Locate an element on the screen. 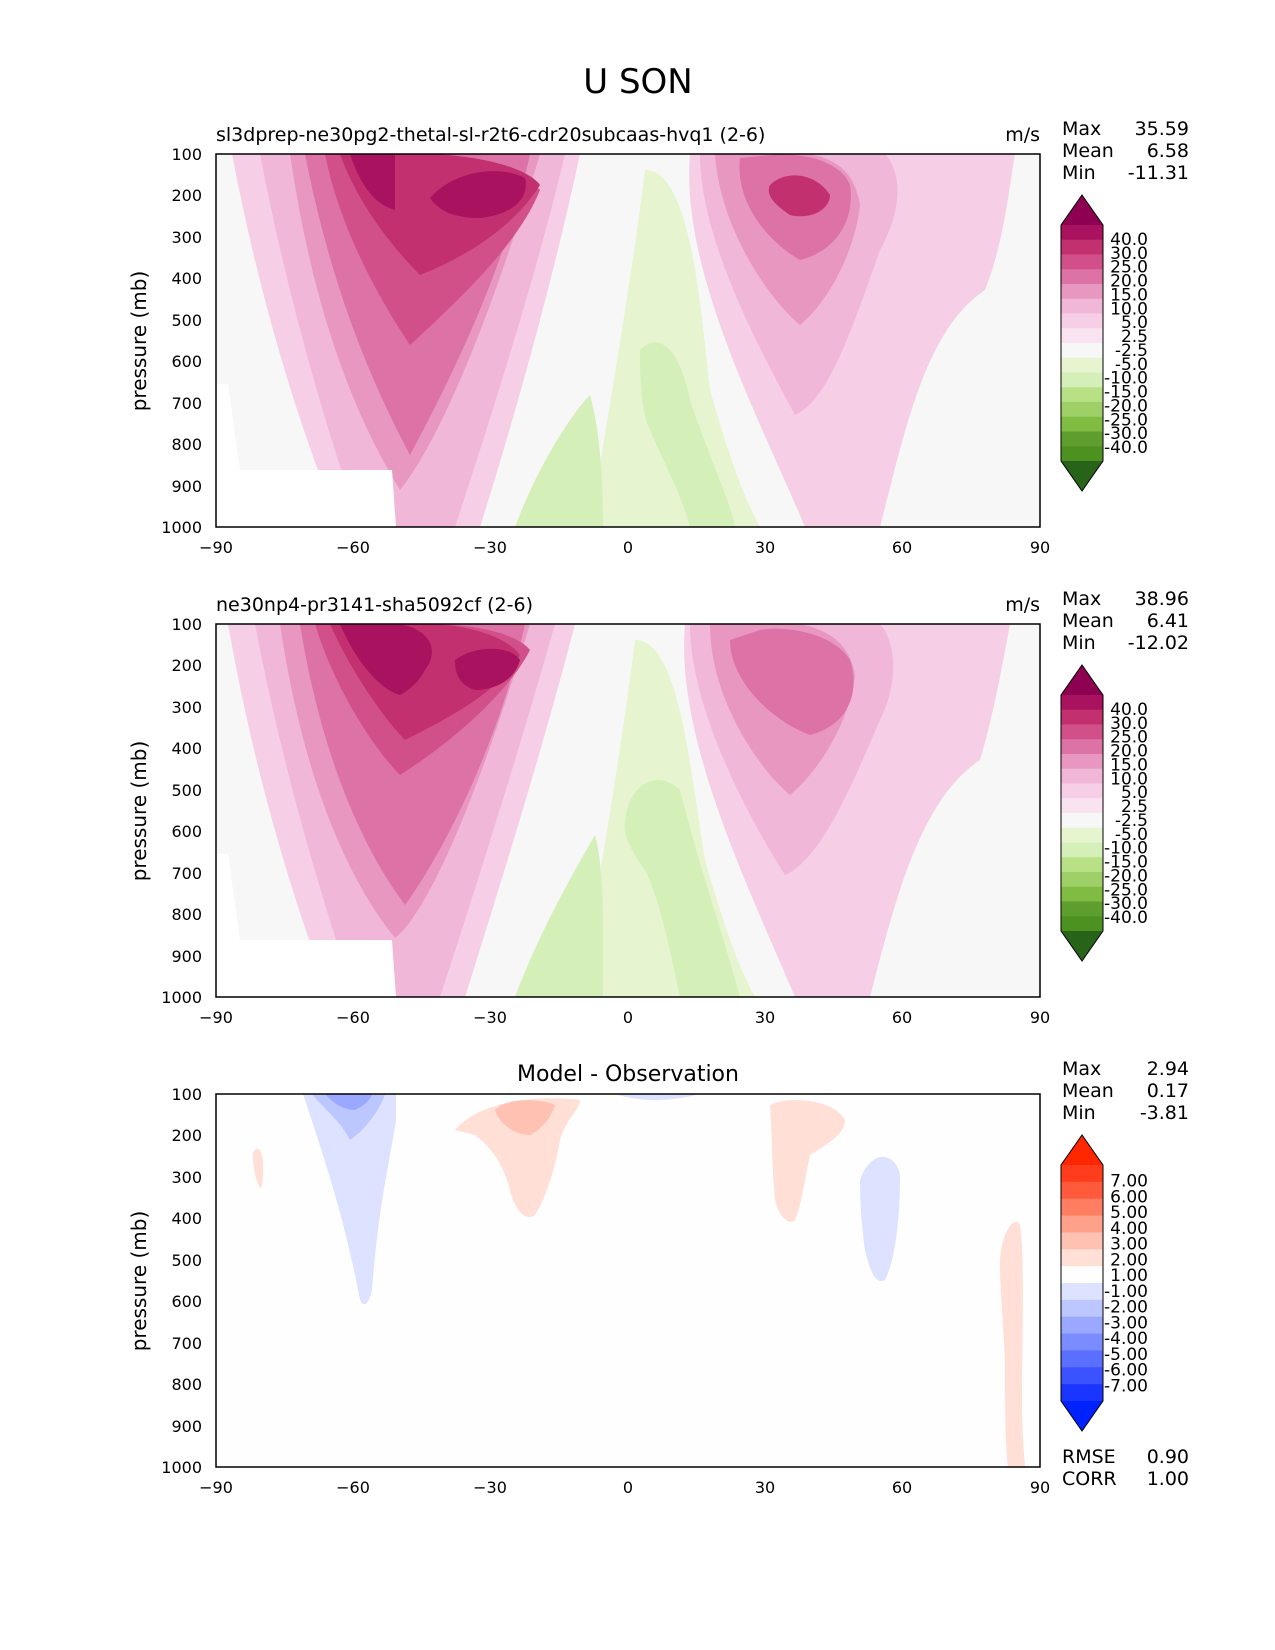 This screenshot has height=1650, width=1275. colorbar-tick-label: -6.00 is located at coordinates (1126, 1371).